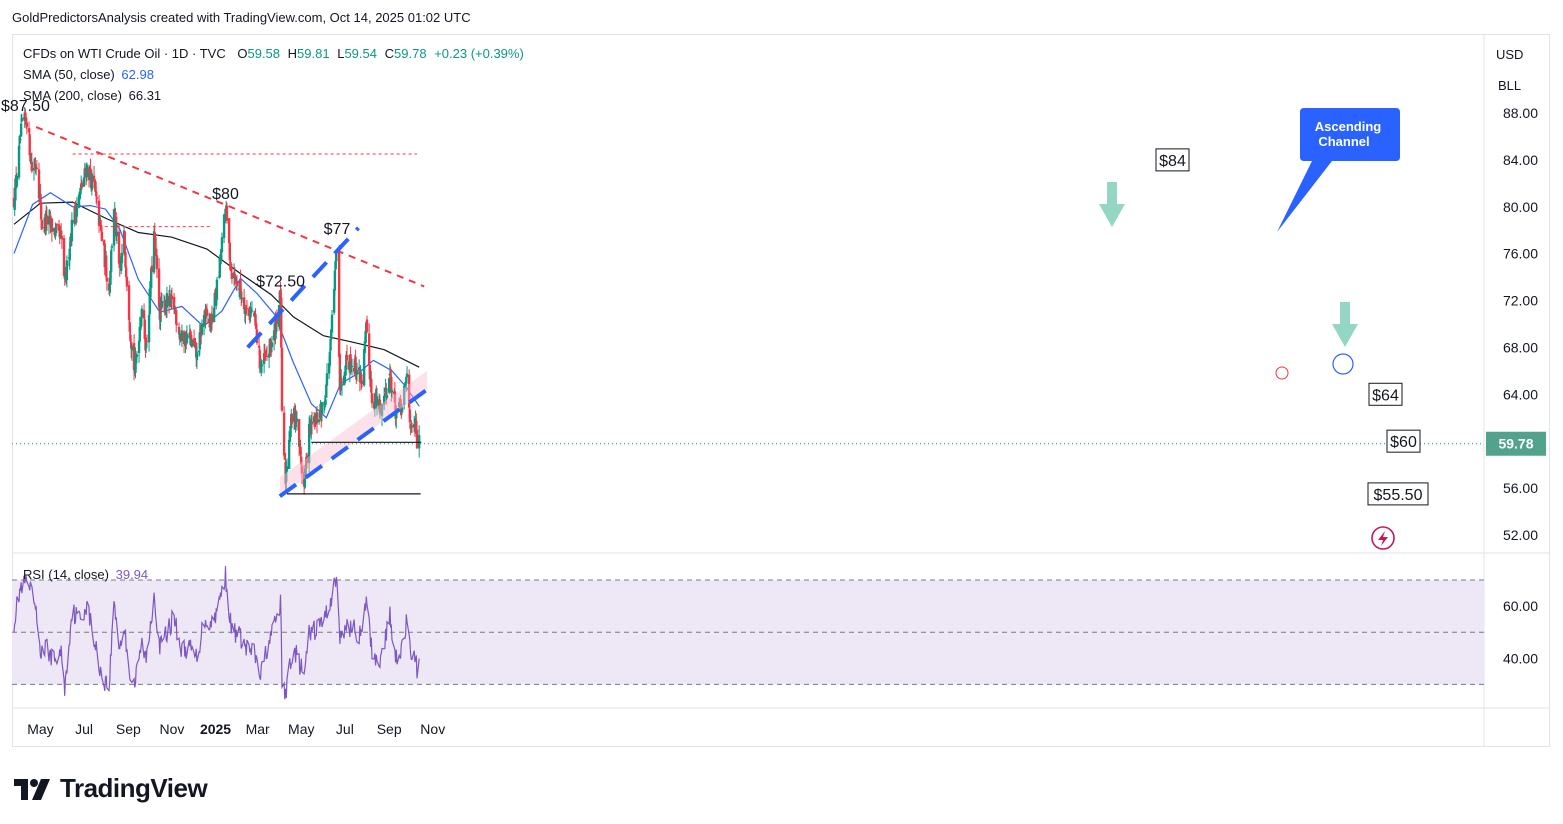 The height and width of the screenshot is (824, 1563). Describe the element at coordinates (1282, 373) in the screenshot. I see `resistance-touch-circle` at that location.